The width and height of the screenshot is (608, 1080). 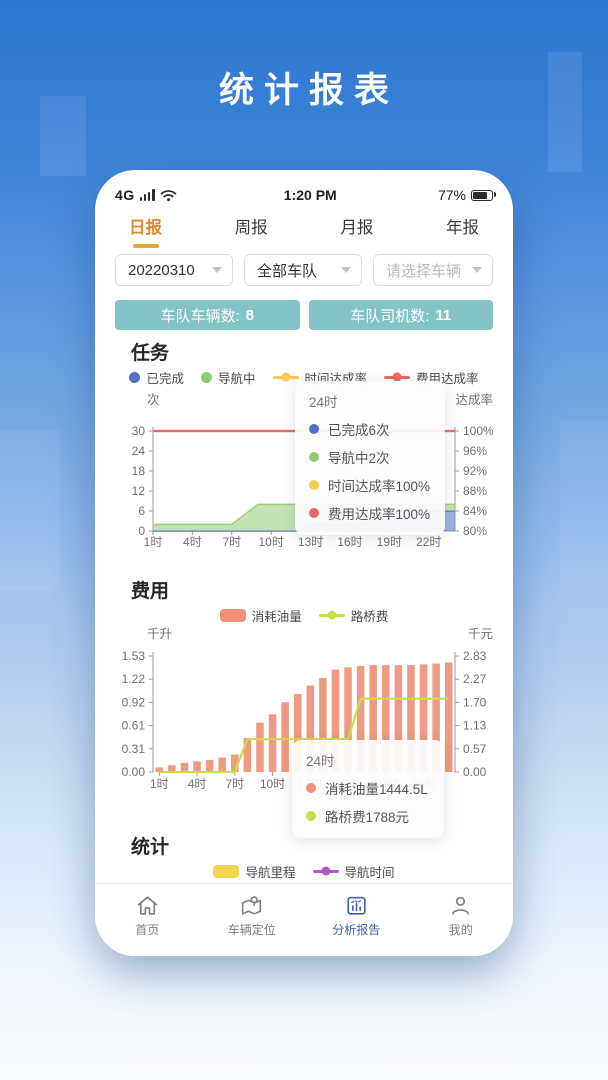 What do you see at coordinates (310, 195) in the screenshot?
I see `status-time: 1:20 PM` at bounding box center [310, 195].